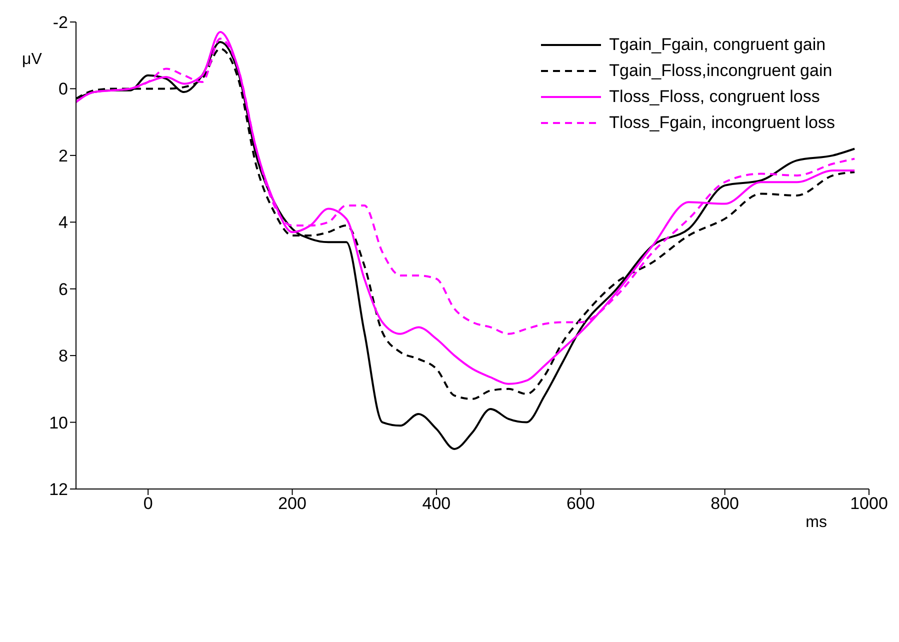  Describe the element at coordinates (63, 222) in the screenshot. I see `y-tick-label: 4` at that location.